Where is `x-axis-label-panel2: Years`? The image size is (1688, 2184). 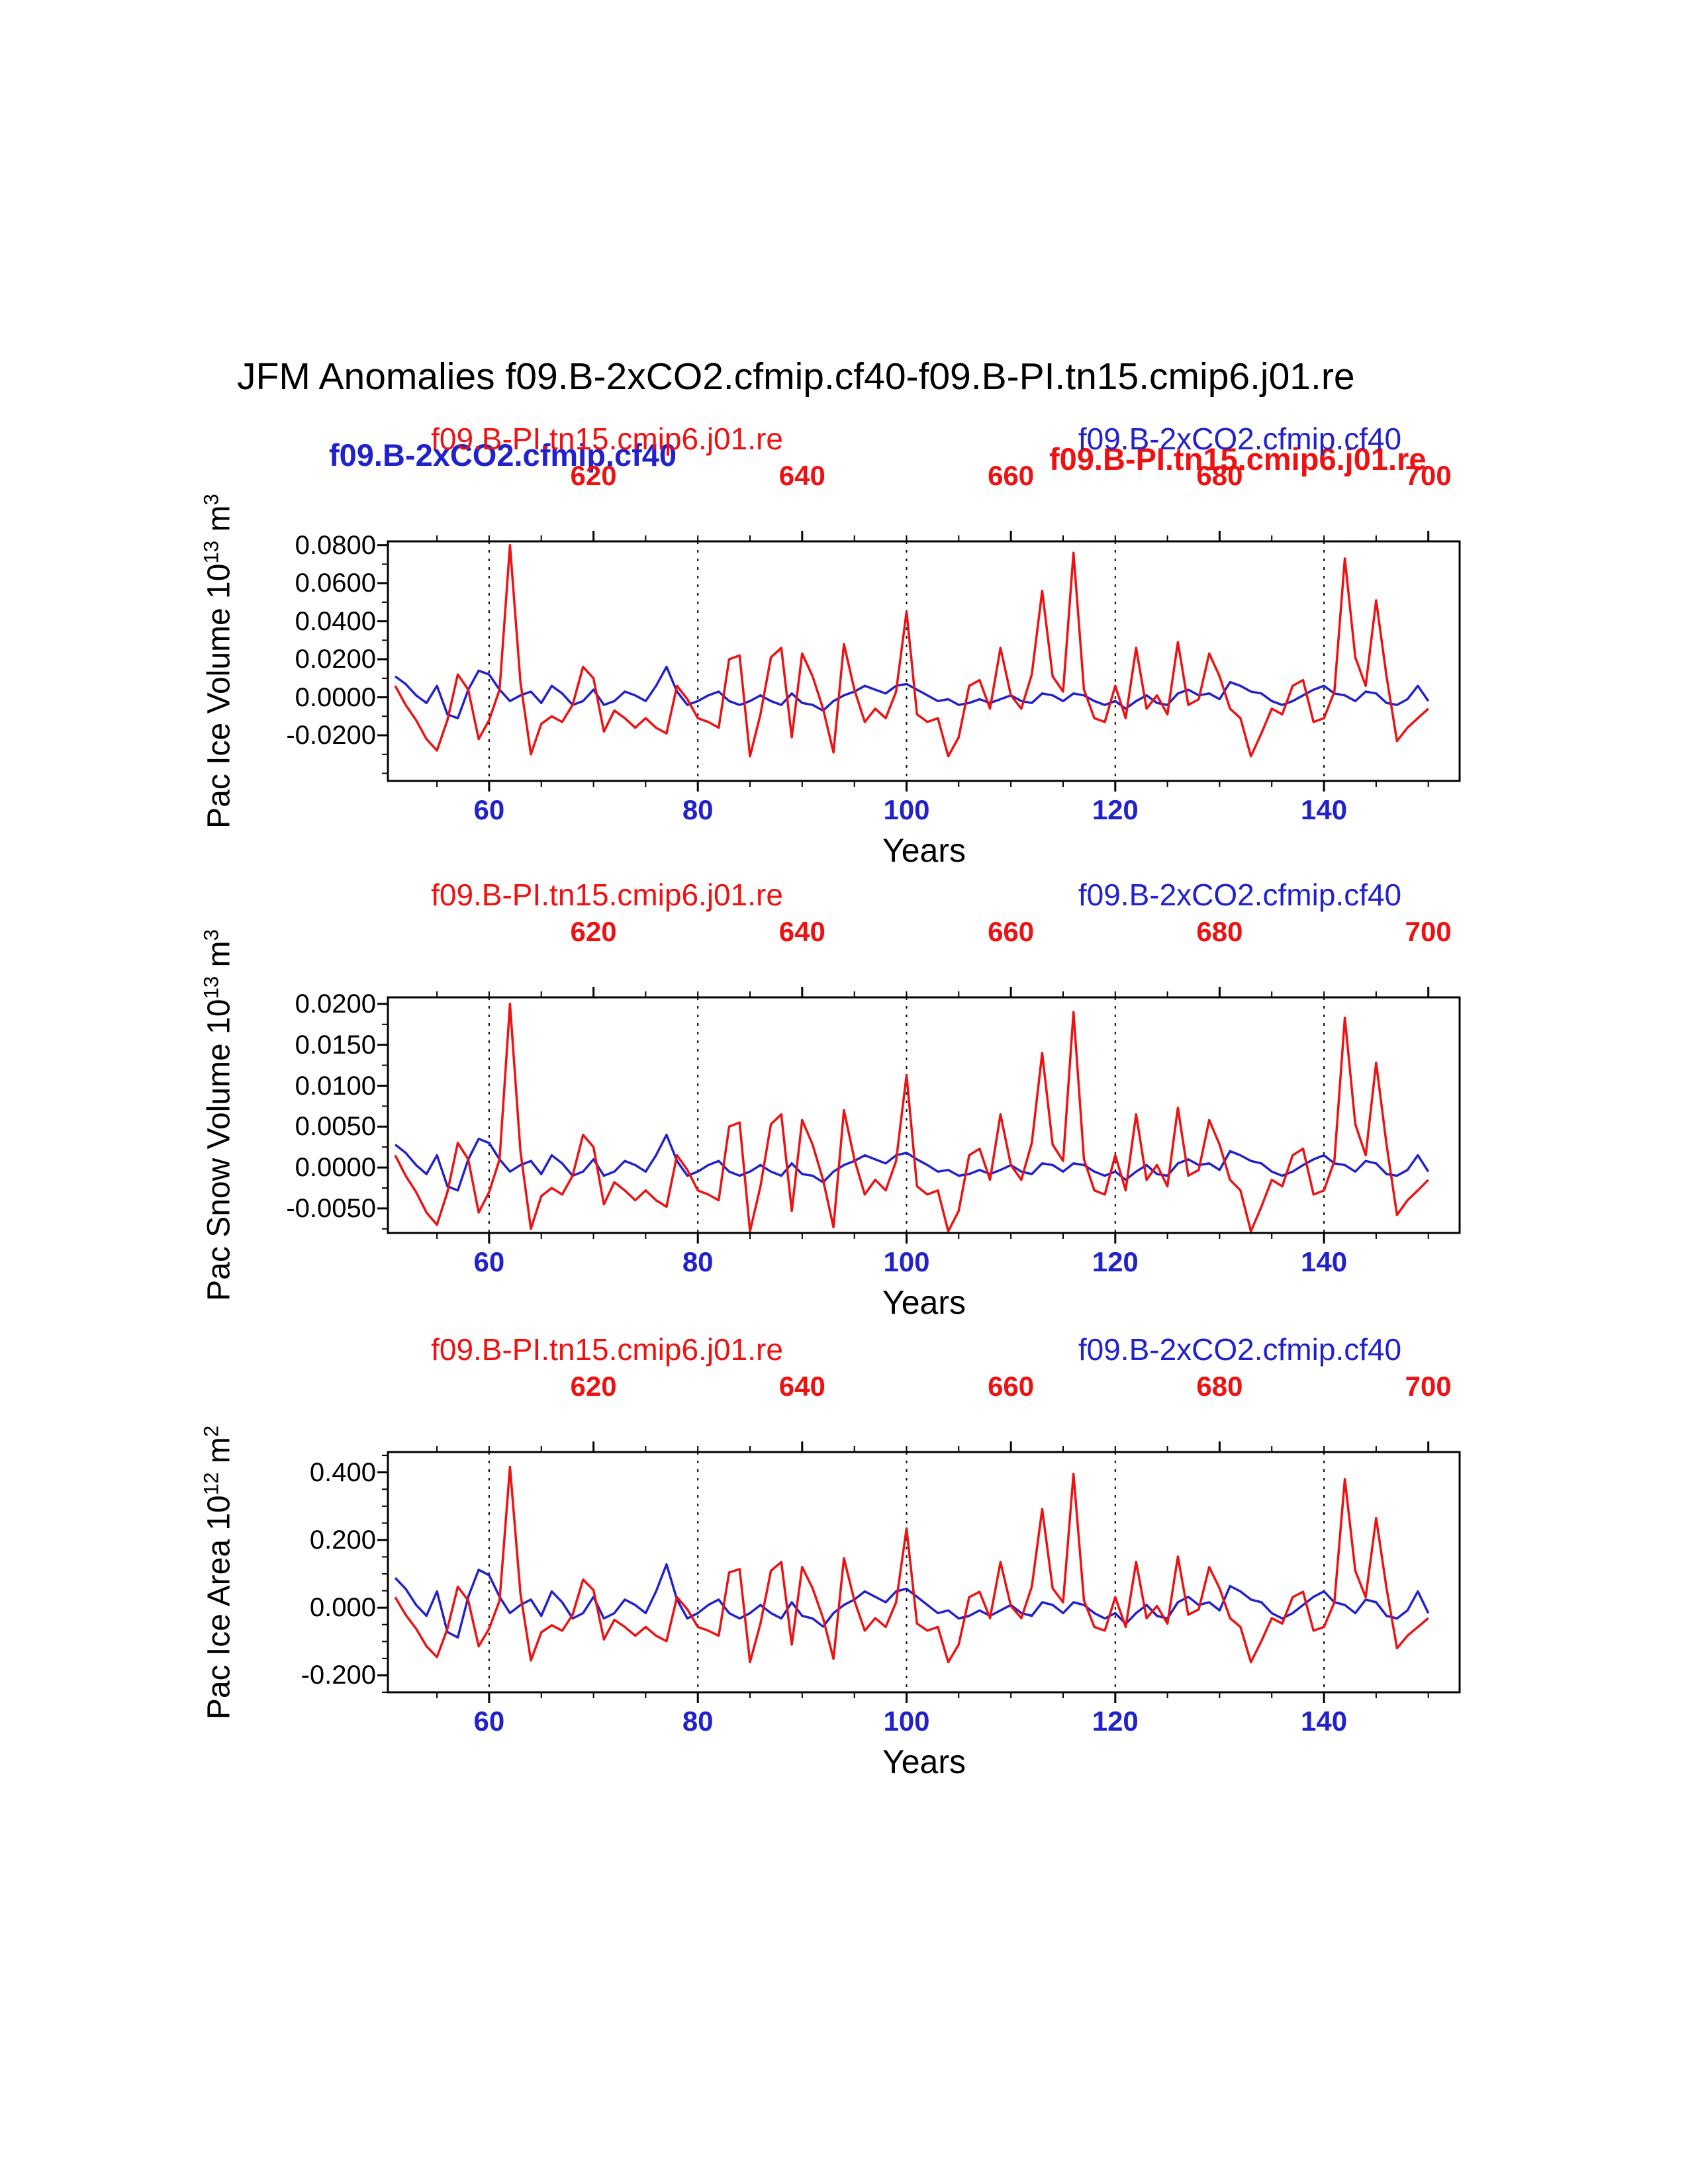 x-axis-label-panel2: Years is located at coordinates (924, 1302).